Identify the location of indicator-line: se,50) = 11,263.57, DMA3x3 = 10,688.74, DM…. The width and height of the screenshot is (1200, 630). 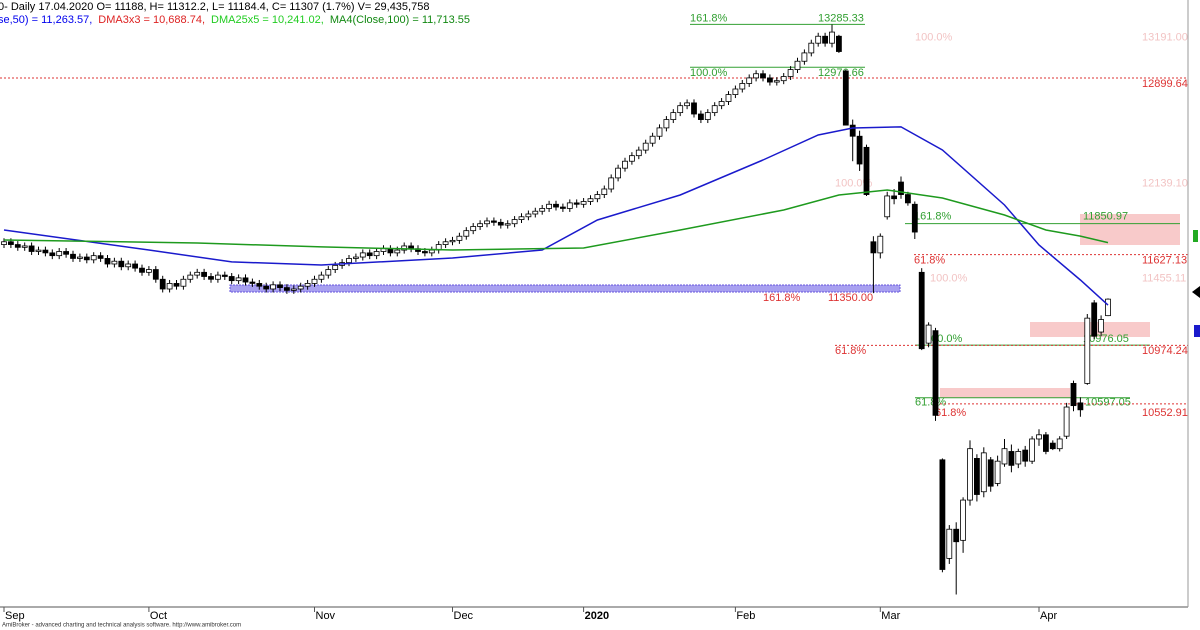
(235, 20).